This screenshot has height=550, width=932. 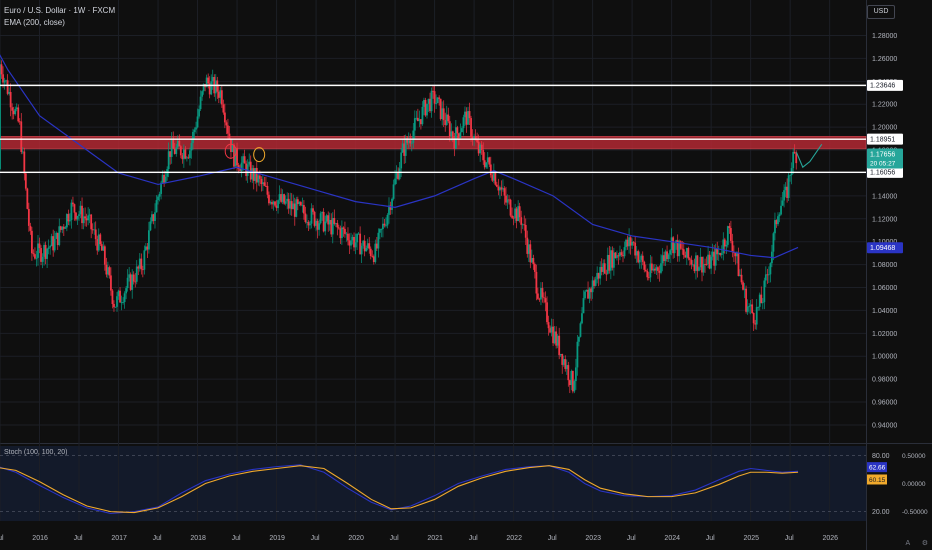 I want to click on stoch-line-k, so click(x=399, y=489).